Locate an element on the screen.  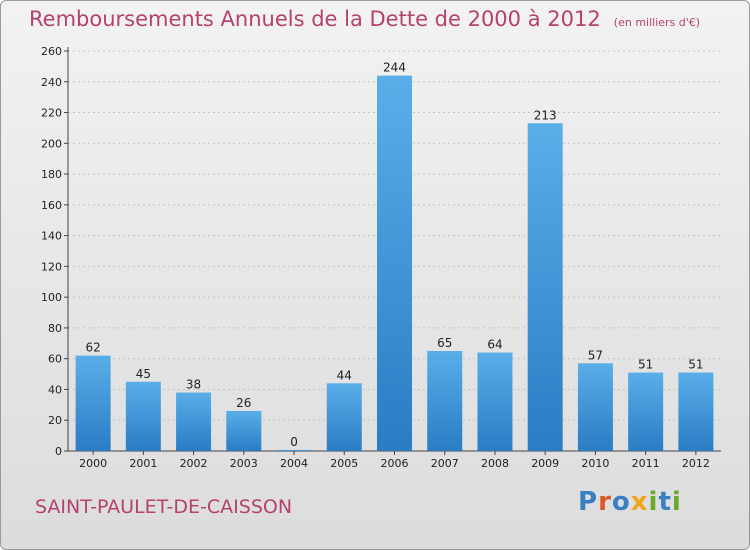
logo-letter: x is located at coordinates (639, 502).